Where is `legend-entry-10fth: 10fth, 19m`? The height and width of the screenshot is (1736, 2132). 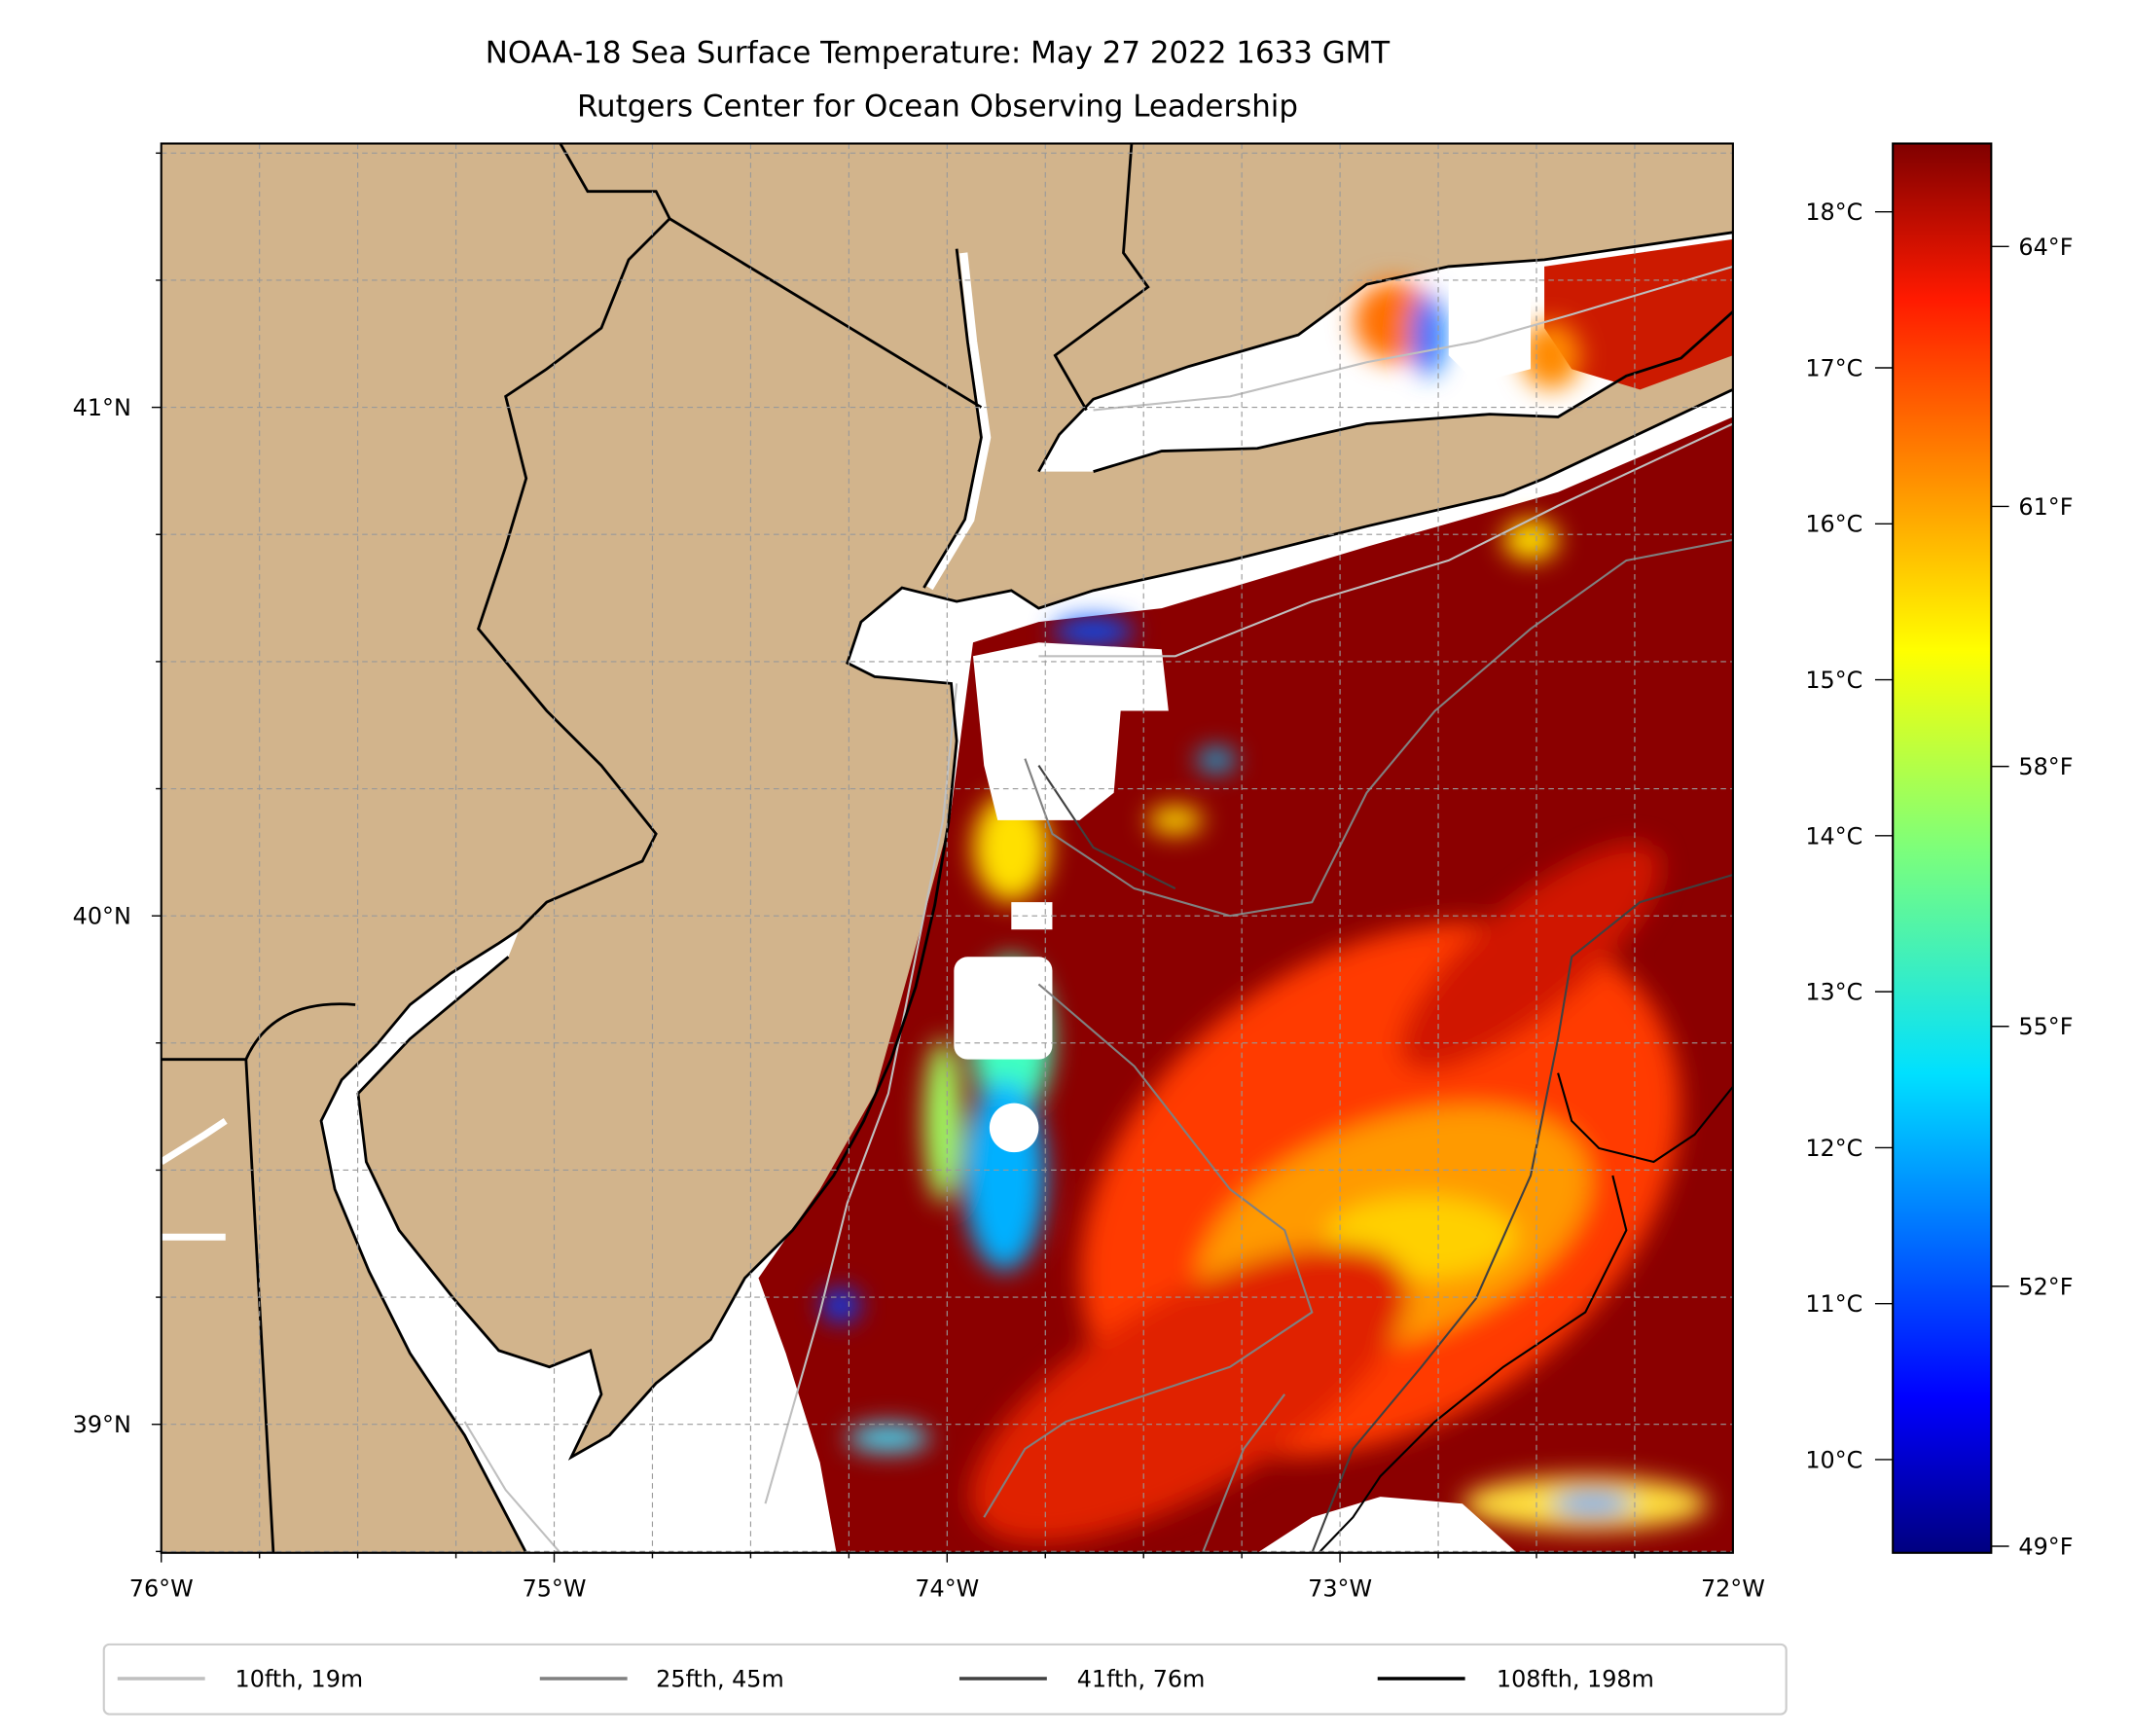
legend-entry-10fth: 10fth, 19m is located at coordinates (240, 1679).